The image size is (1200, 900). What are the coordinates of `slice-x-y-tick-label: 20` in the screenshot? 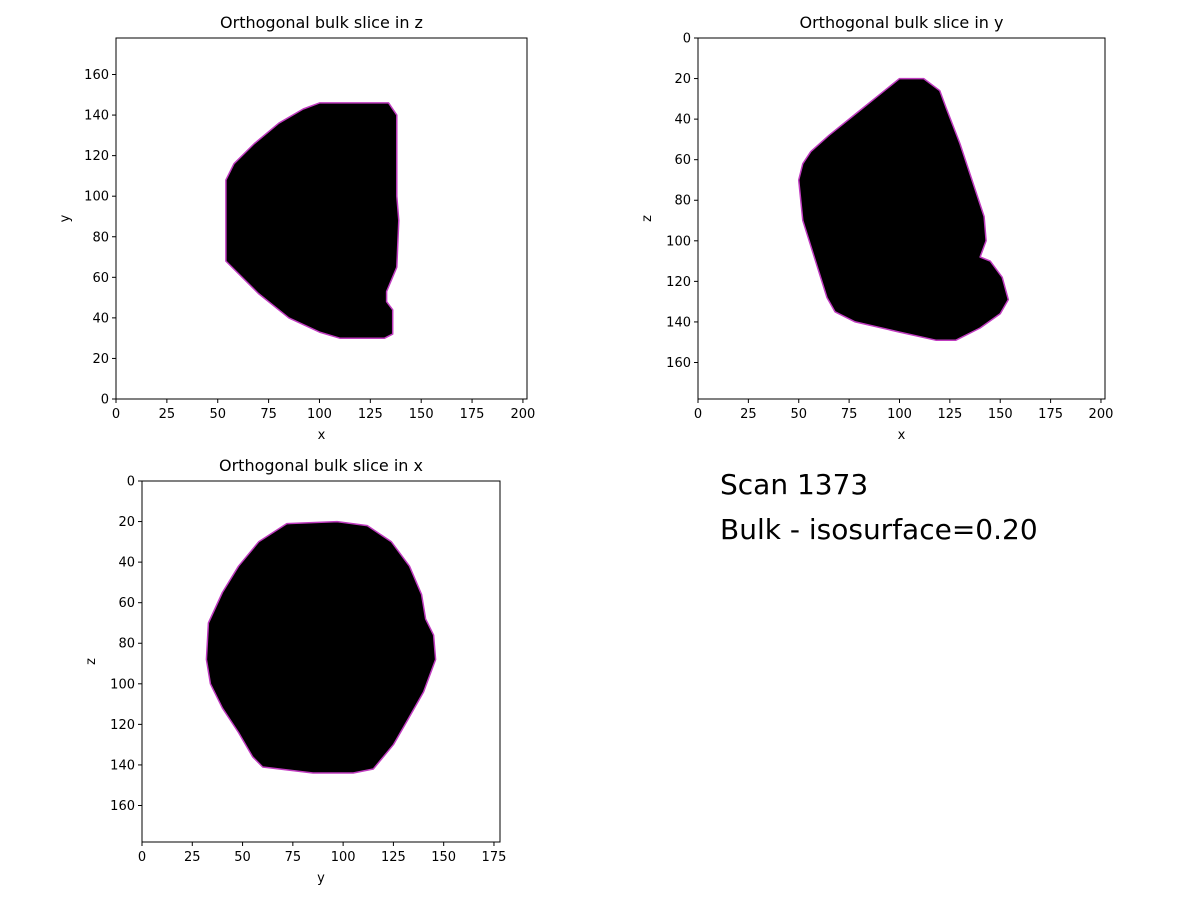 It's located at (126, 522).